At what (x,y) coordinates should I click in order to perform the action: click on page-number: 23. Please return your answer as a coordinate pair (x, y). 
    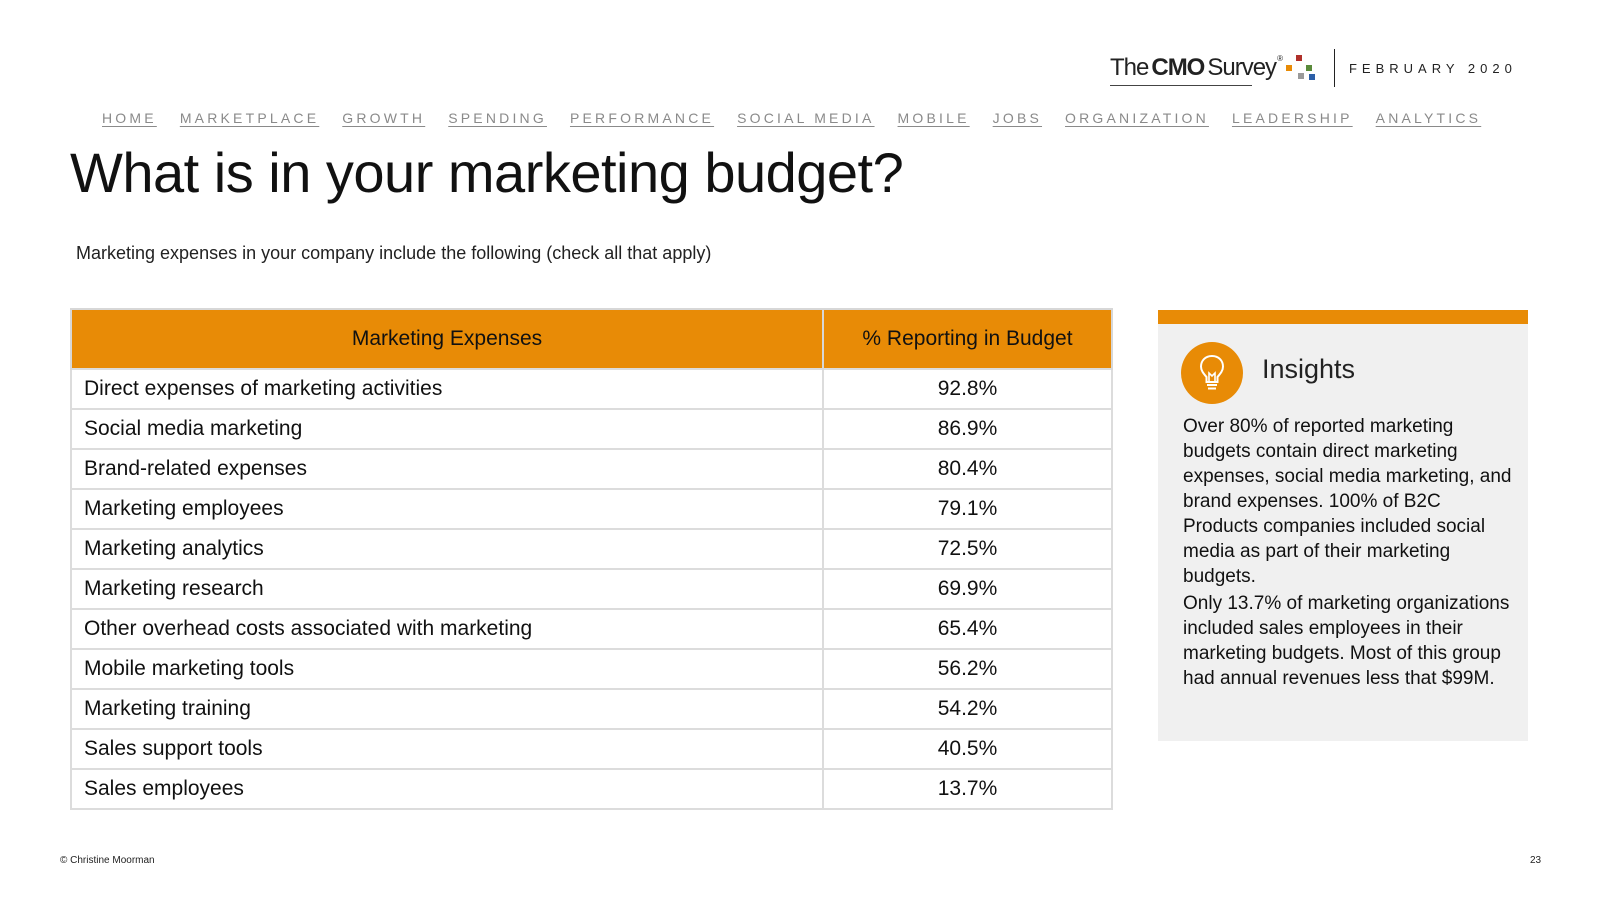
    Looking at the image, I should click on (1536, 860).